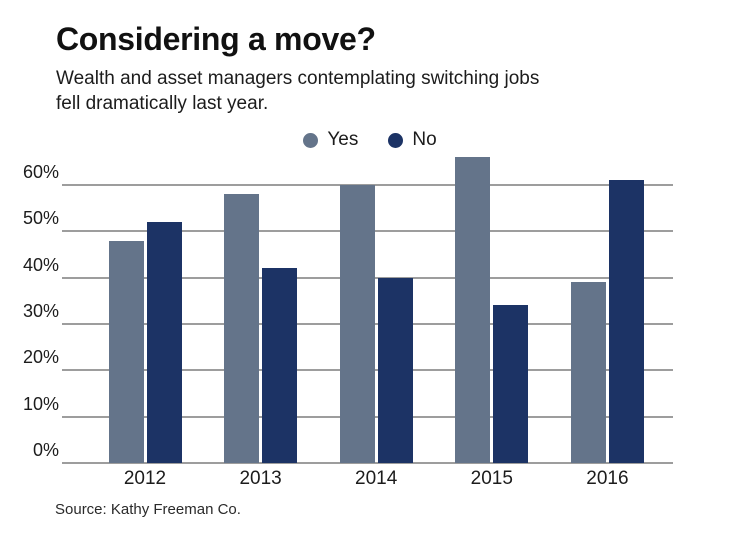  I want to click on legend-dot-no-icon, so click(396, 140).